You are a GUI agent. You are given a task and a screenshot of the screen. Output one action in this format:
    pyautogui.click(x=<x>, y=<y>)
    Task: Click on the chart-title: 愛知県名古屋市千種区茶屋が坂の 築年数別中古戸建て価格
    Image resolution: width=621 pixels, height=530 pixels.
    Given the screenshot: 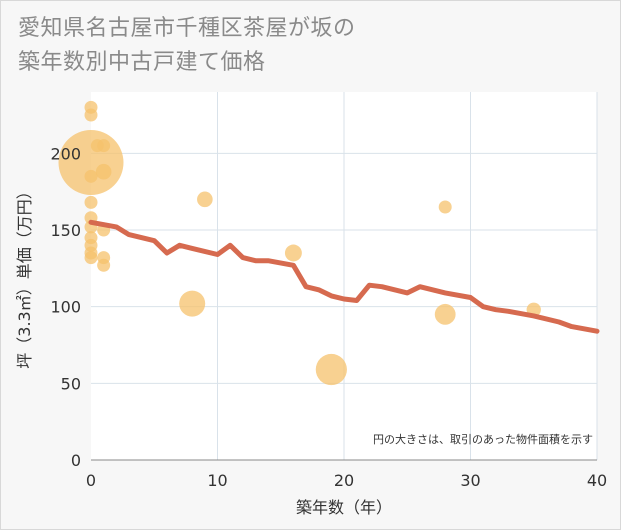 What is the action you would take?
    pyautogui.click(x=187, y=46)
    